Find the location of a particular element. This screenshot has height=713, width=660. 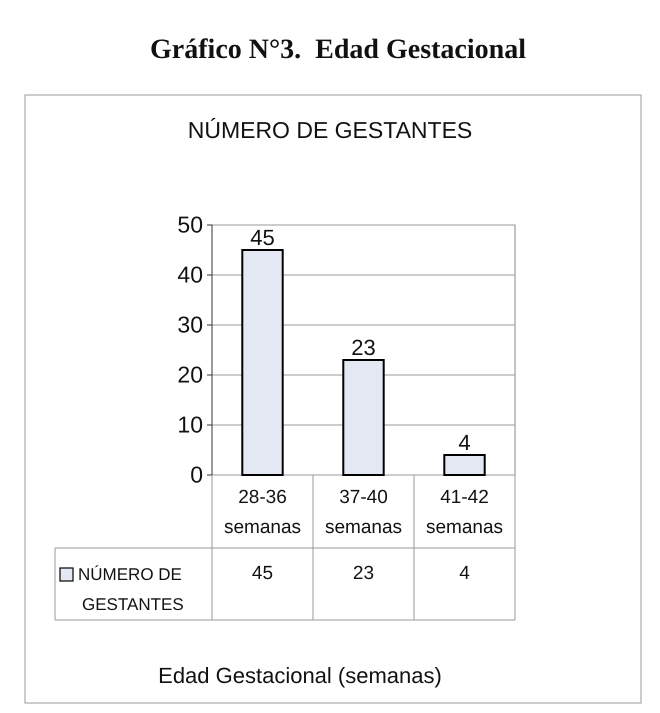

text: Edad Gestacional (semanas) is located at coordinates (300, 675).